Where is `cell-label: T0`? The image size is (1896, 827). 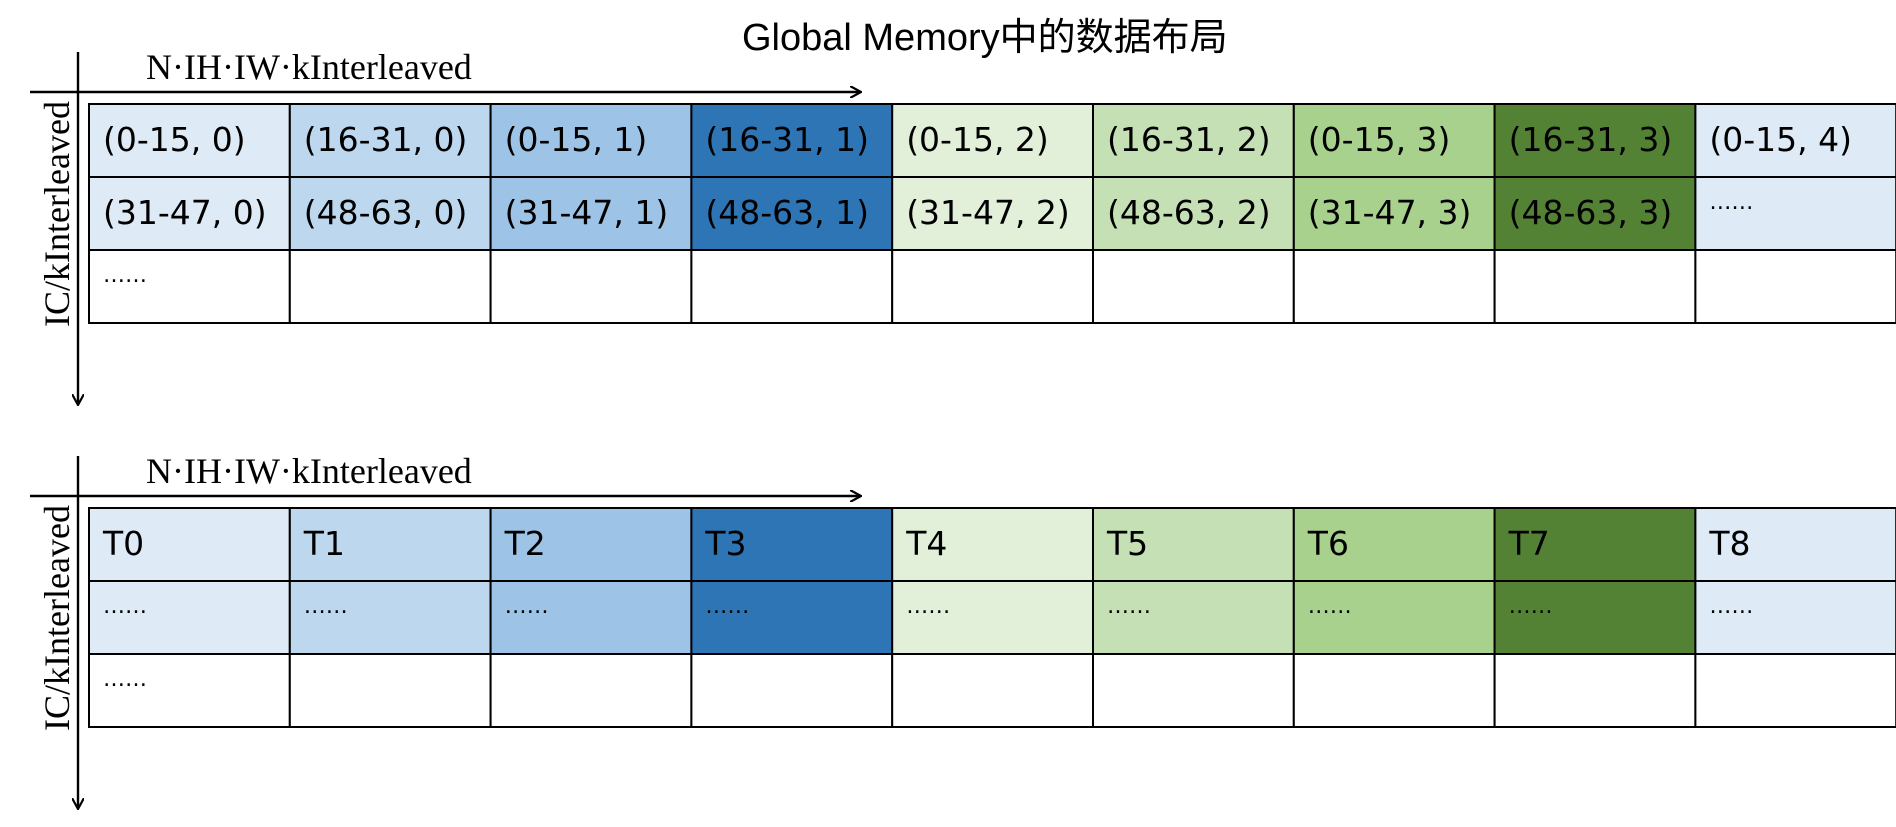 cell-label: T0 is located at coordinates (123, 543).